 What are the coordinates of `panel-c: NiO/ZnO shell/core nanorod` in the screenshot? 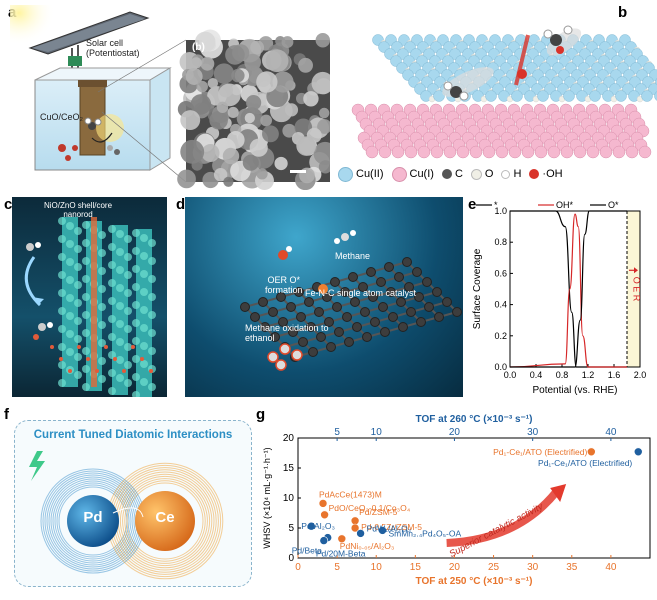 It's located at (89, 297).